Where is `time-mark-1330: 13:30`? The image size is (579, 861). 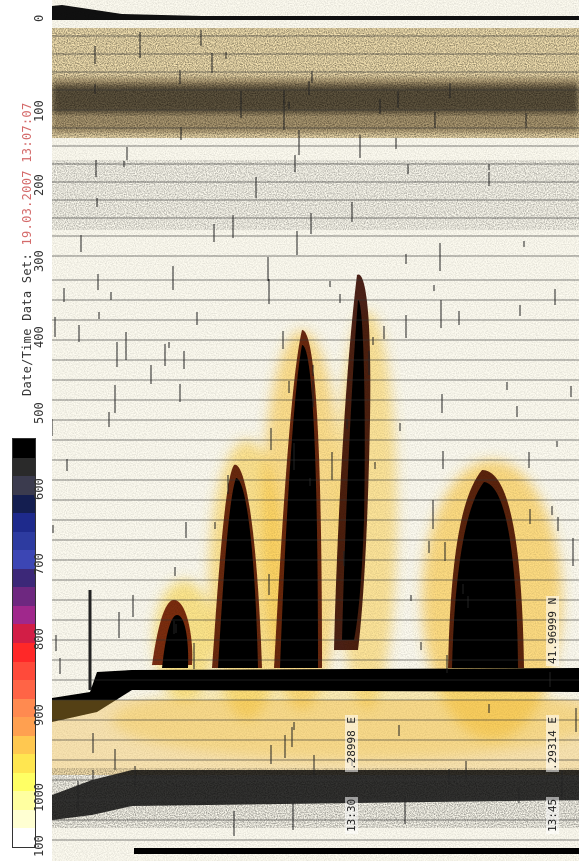
time-mark-1330: 13:30 is located at coordinates (351, 815).